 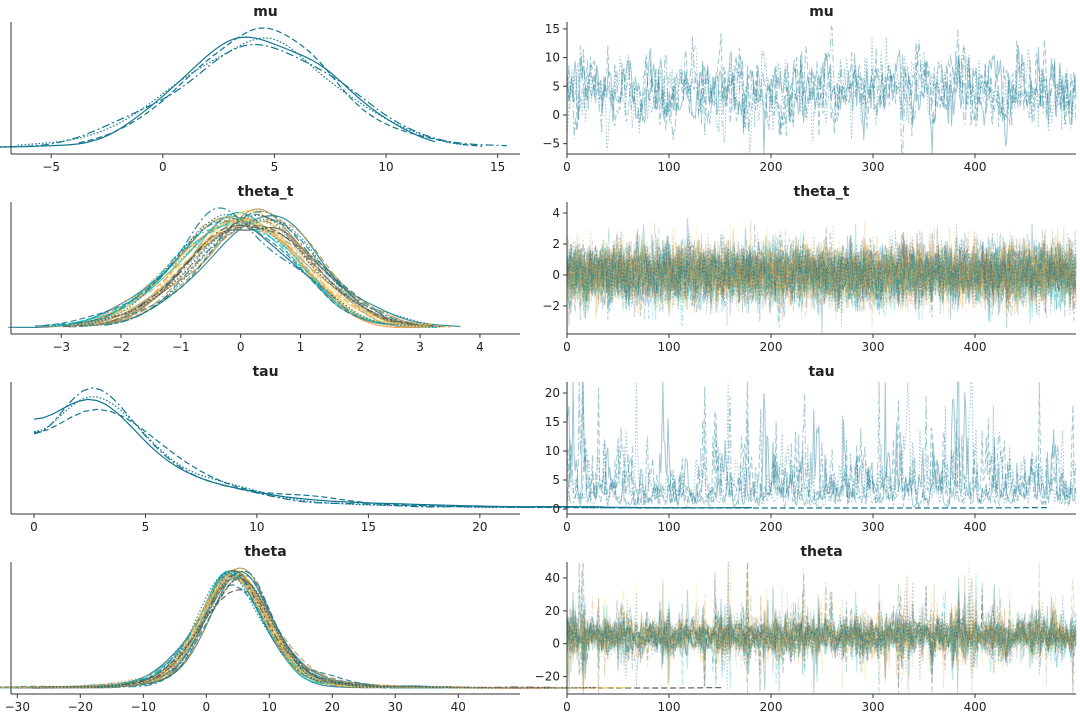 I want to click on x-tick-label: −1, so click(x=181, y=347).